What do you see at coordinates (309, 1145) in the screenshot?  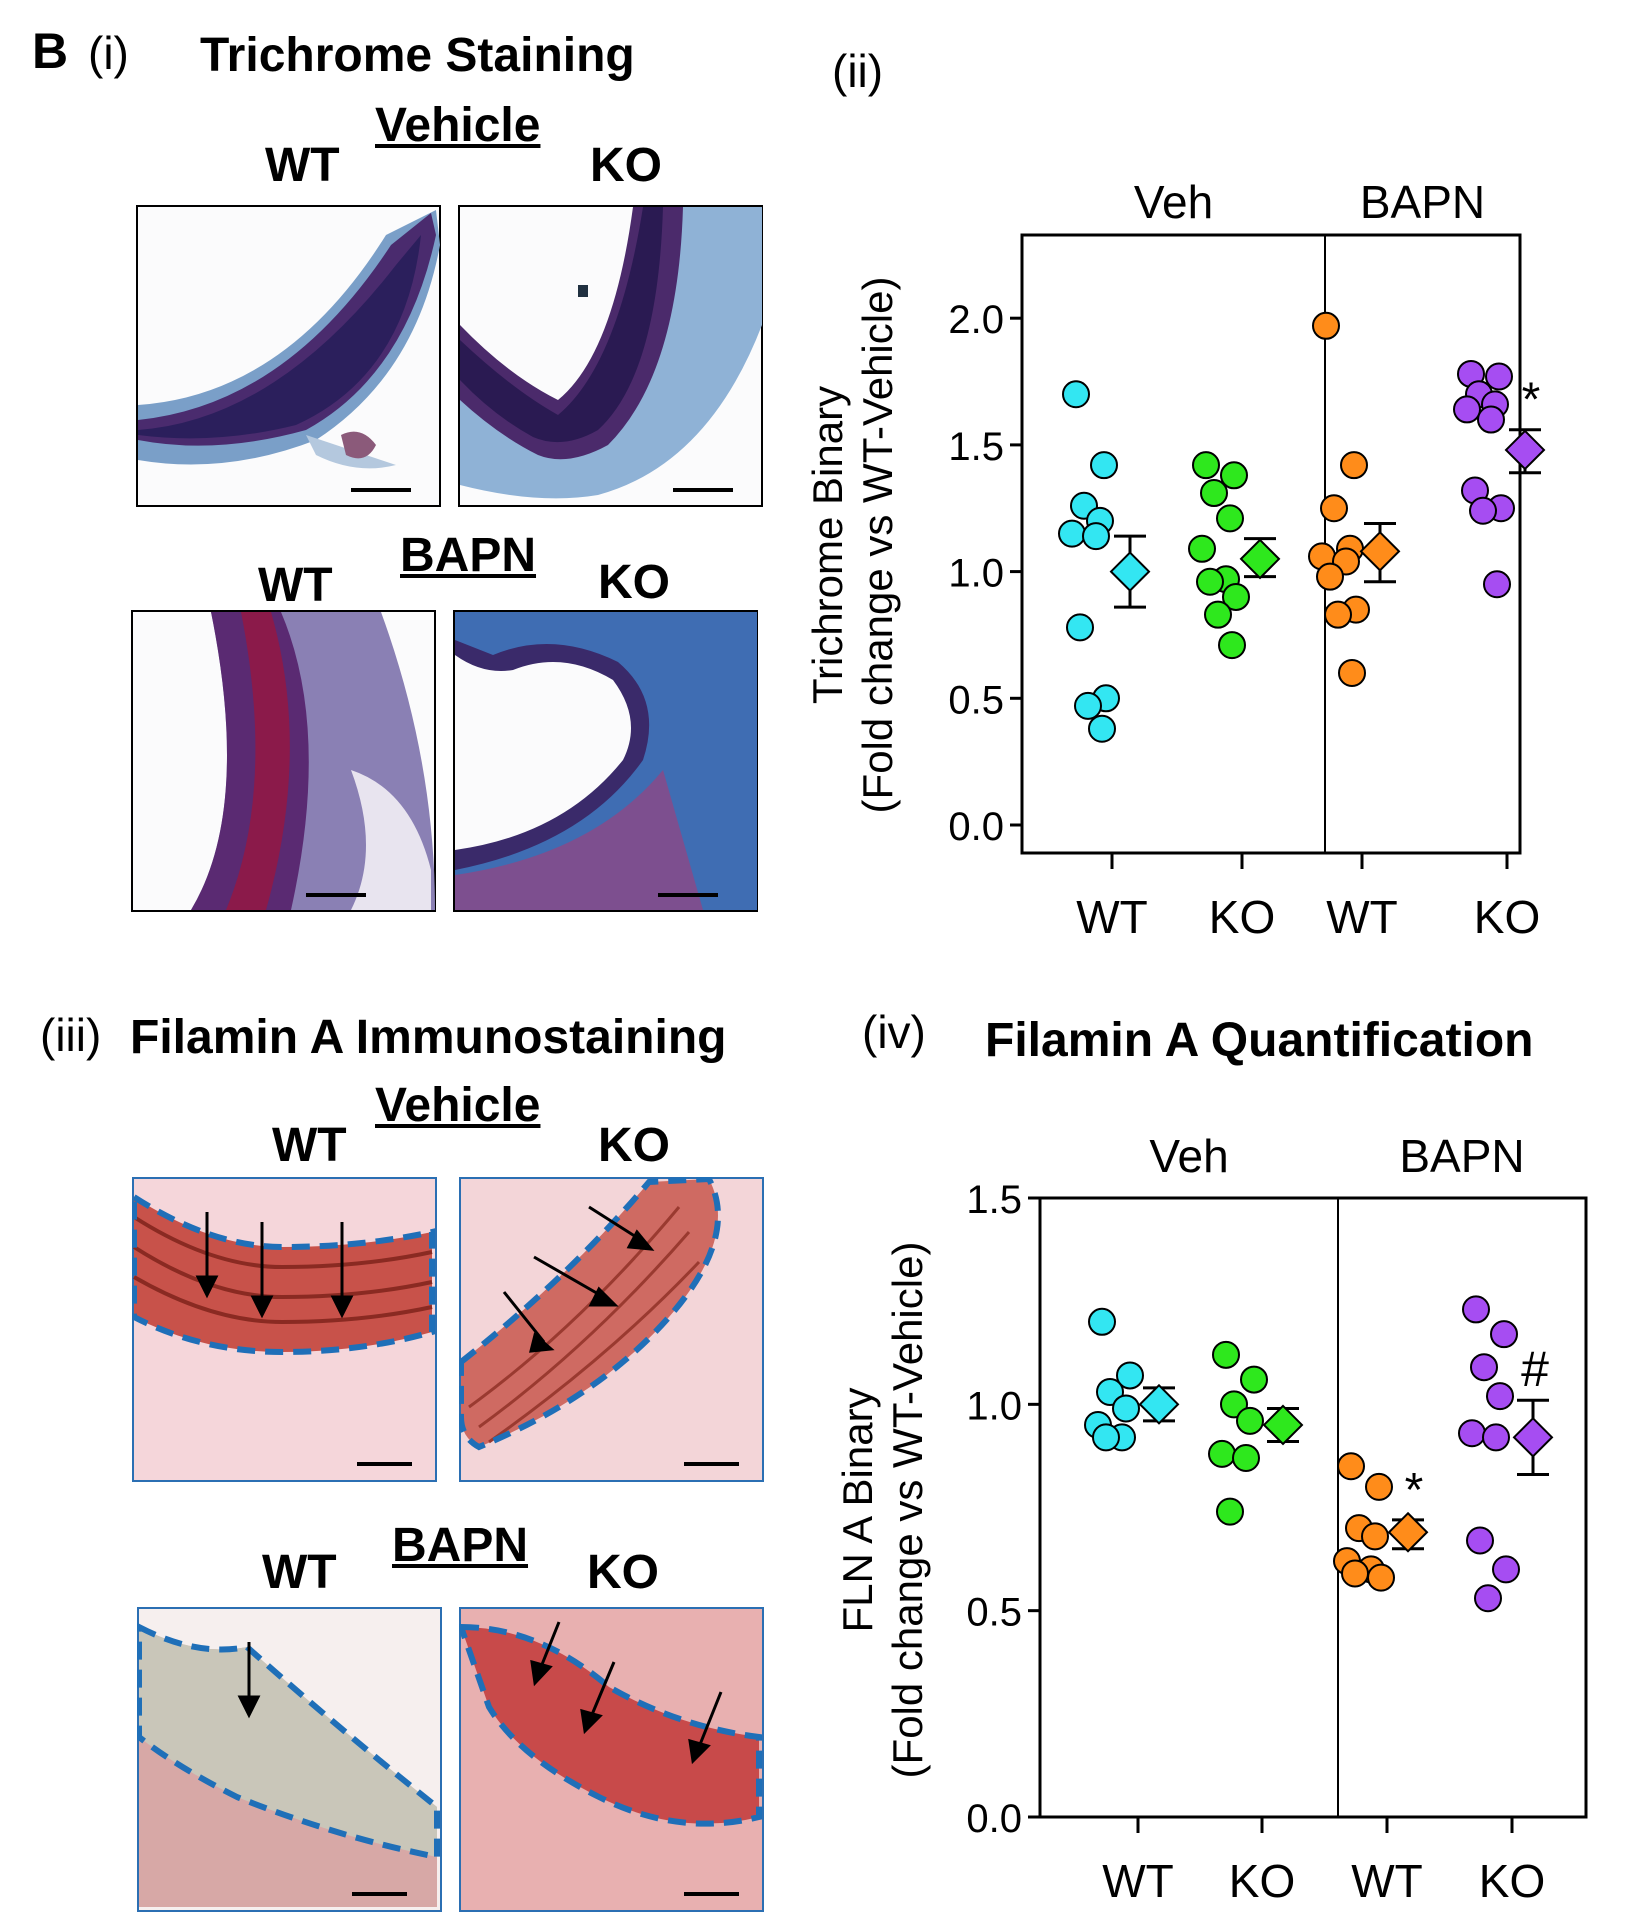 I see `panel-iii-veh-wt-label: WT` at bounding box center [309, 1145].